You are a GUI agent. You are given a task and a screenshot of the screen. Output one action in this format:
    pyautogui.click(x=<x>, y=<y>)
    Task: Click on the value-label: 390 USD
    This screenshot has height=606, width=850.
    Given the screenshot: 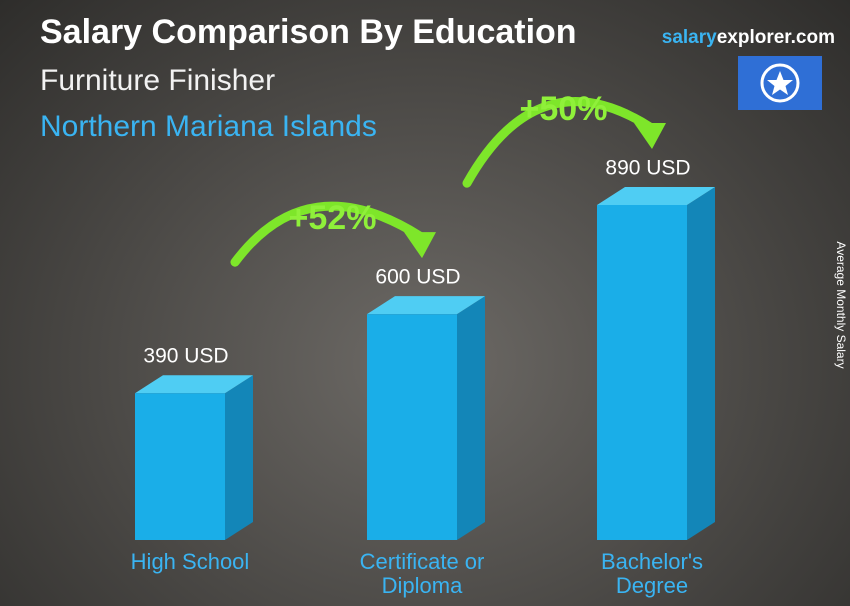 What is the action you would take?
    pyautogui.click(x=185, y=356)
    